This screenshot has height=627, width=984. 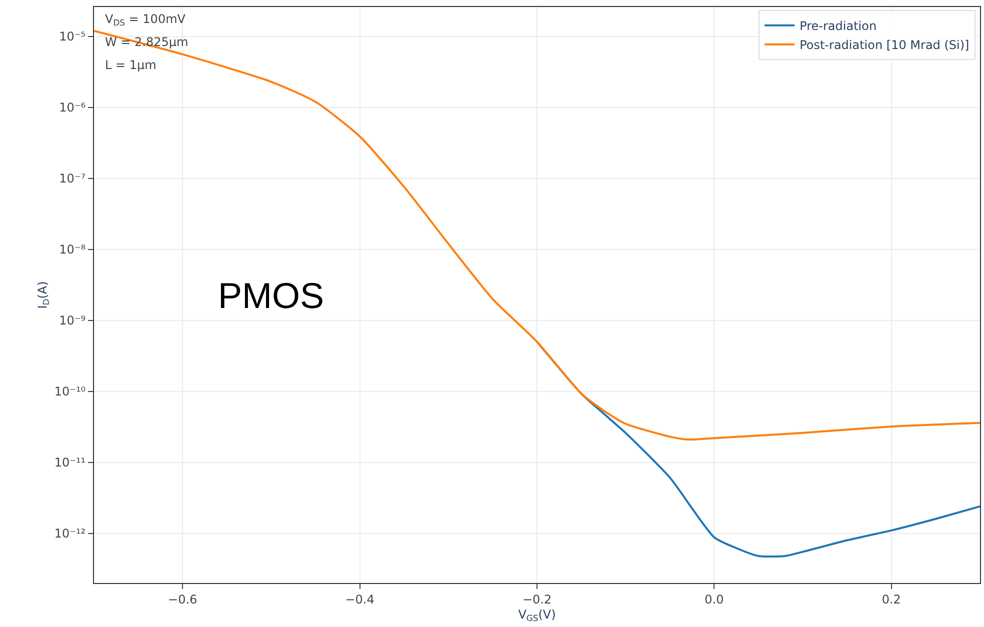 I want to click on x-tick-label: −0.2, so click(x=537, y=599).